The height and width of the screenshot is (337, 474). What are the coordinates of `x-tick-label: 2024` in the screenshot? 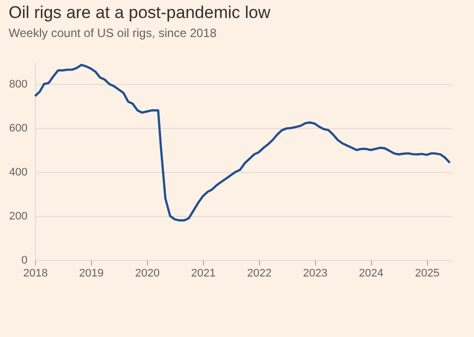 It's located at (371, 274).